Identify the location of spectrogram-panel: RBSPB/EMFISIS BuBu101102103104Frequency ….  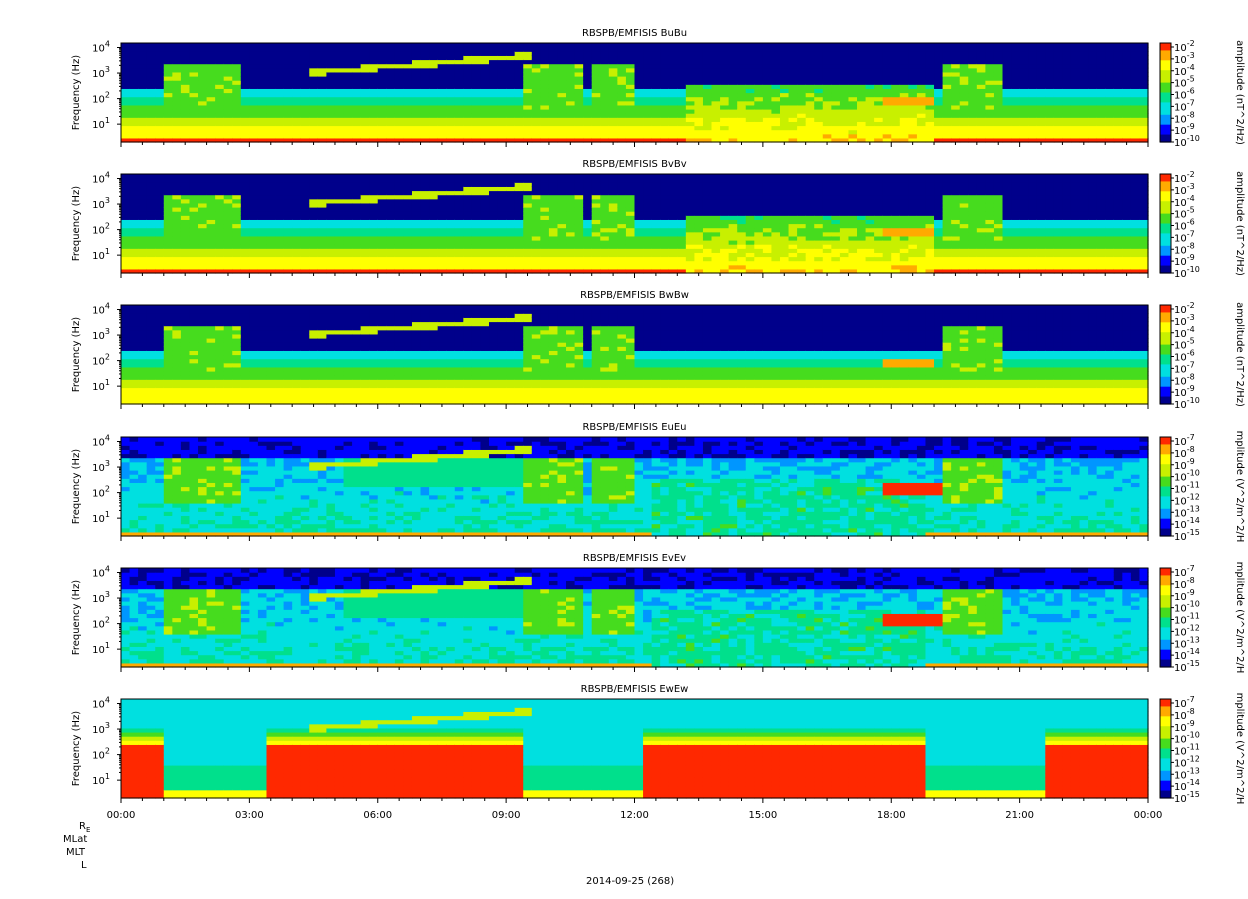
(658, 88).